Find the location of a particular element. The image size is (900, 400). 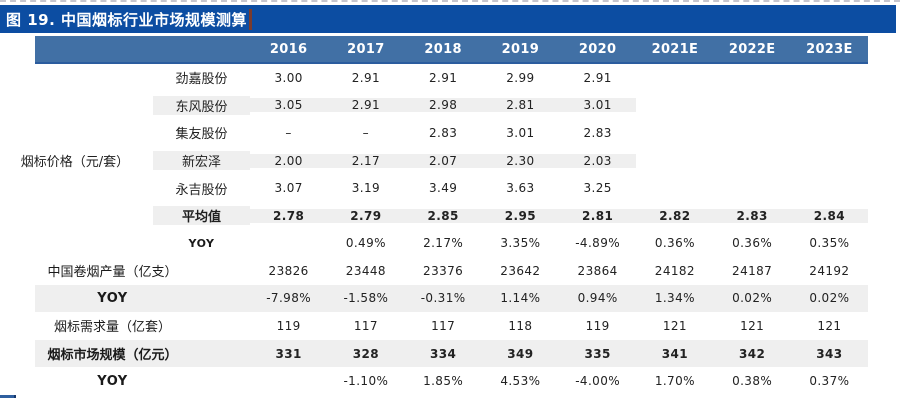

row-label: 劲嘉股份 is located at coordinates (201, 80).